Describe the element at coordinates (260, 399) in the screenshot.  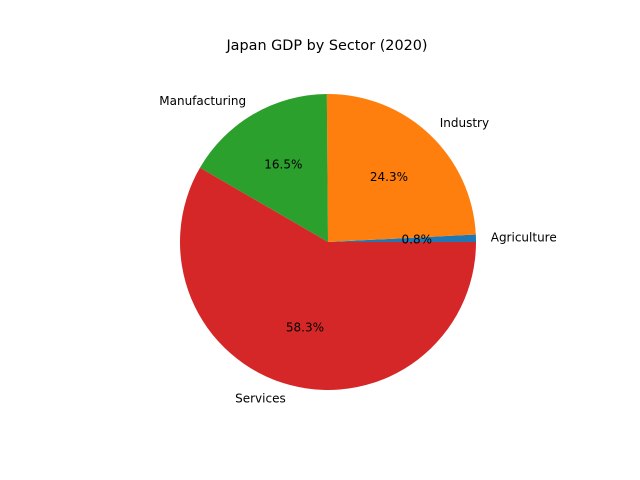
I see `slice-label-services: Services` at that location.